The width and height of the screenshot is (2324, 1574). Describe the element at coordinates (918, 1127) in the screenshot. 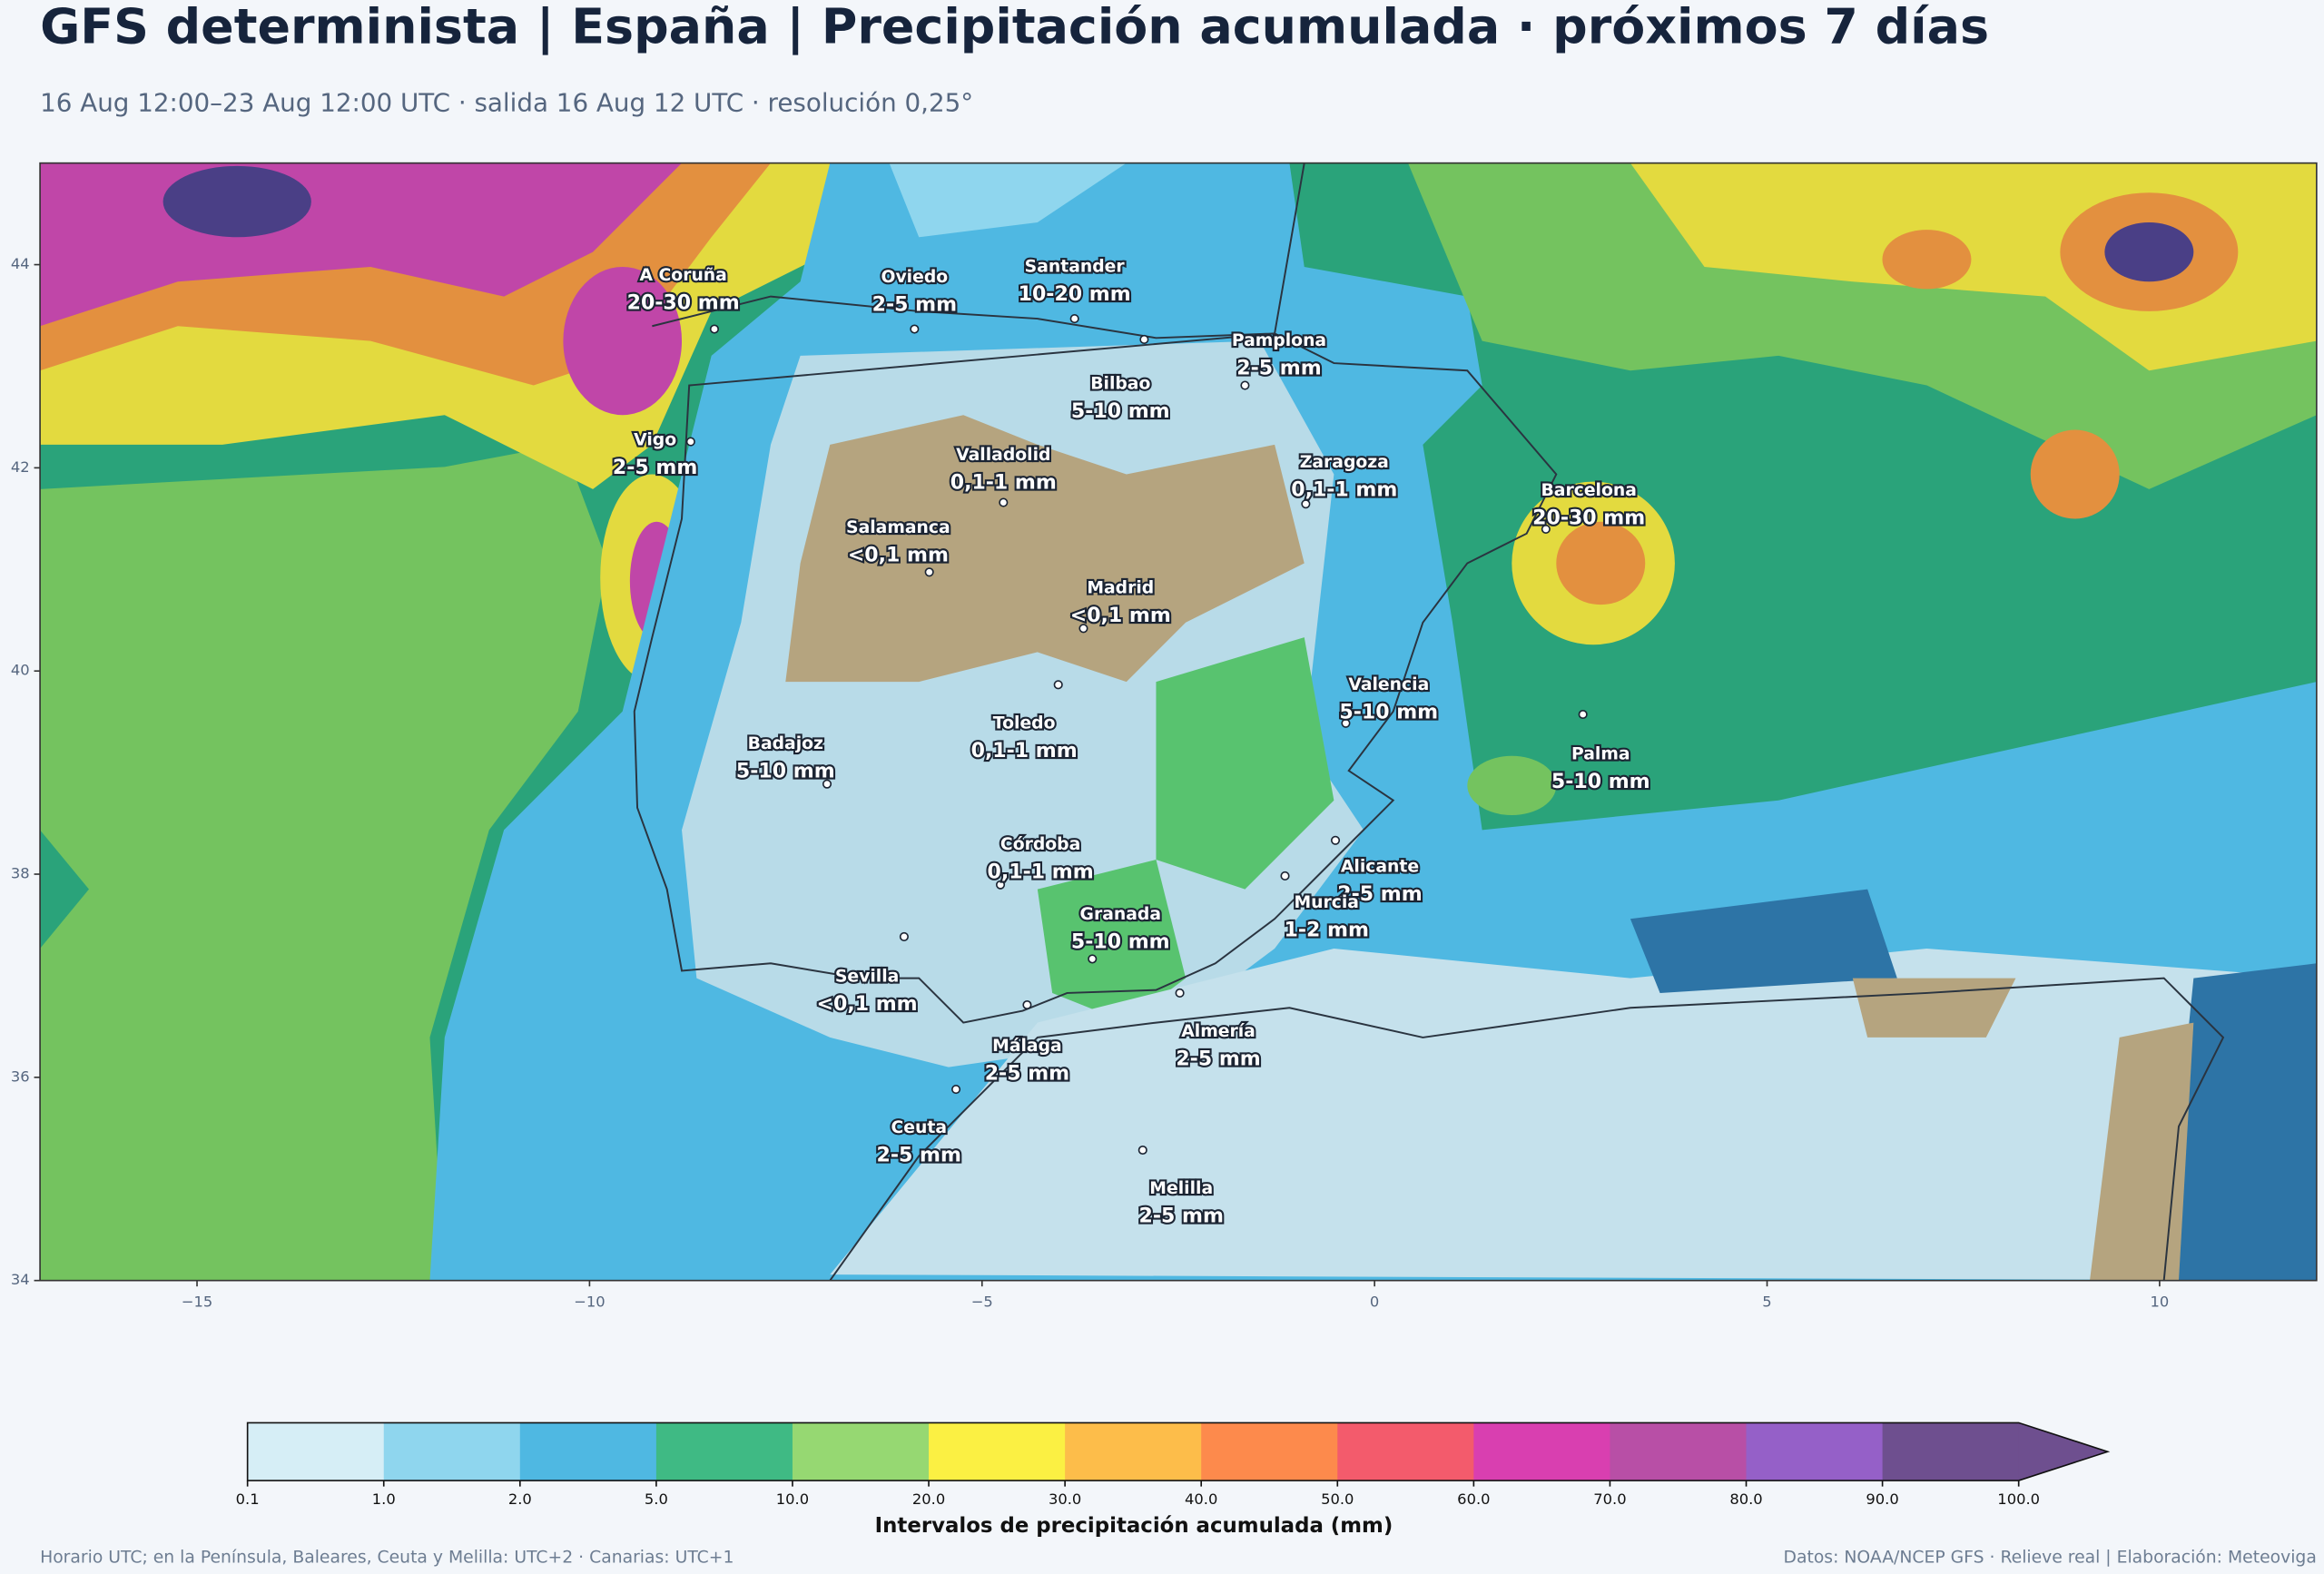

I see `city: Ceuta 2-5 mm` at that location.